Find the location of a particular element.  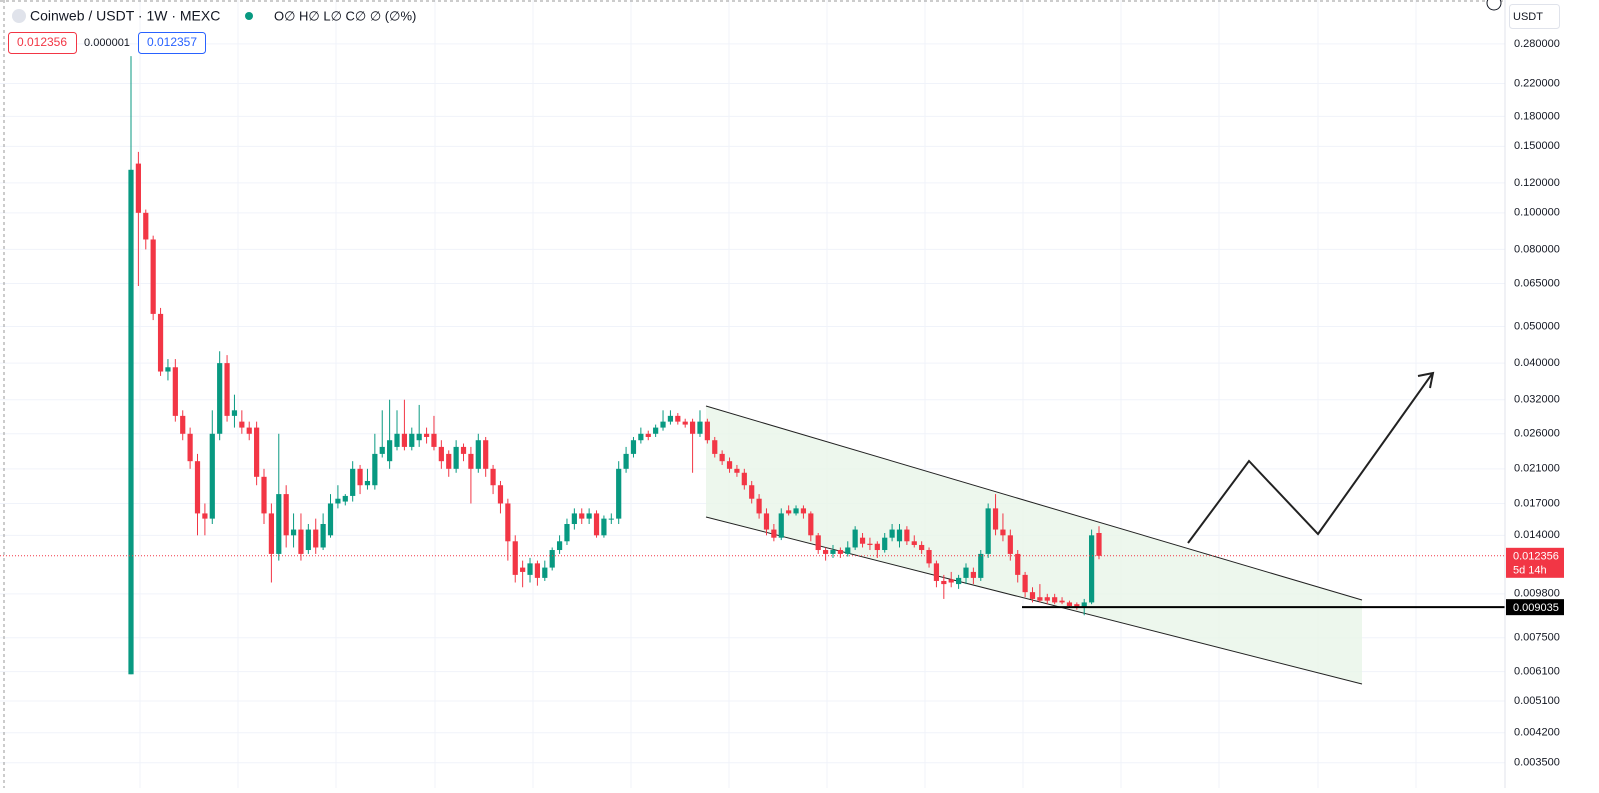

y-tick-label: 0.065000 is located at coordinates (1537, 283).